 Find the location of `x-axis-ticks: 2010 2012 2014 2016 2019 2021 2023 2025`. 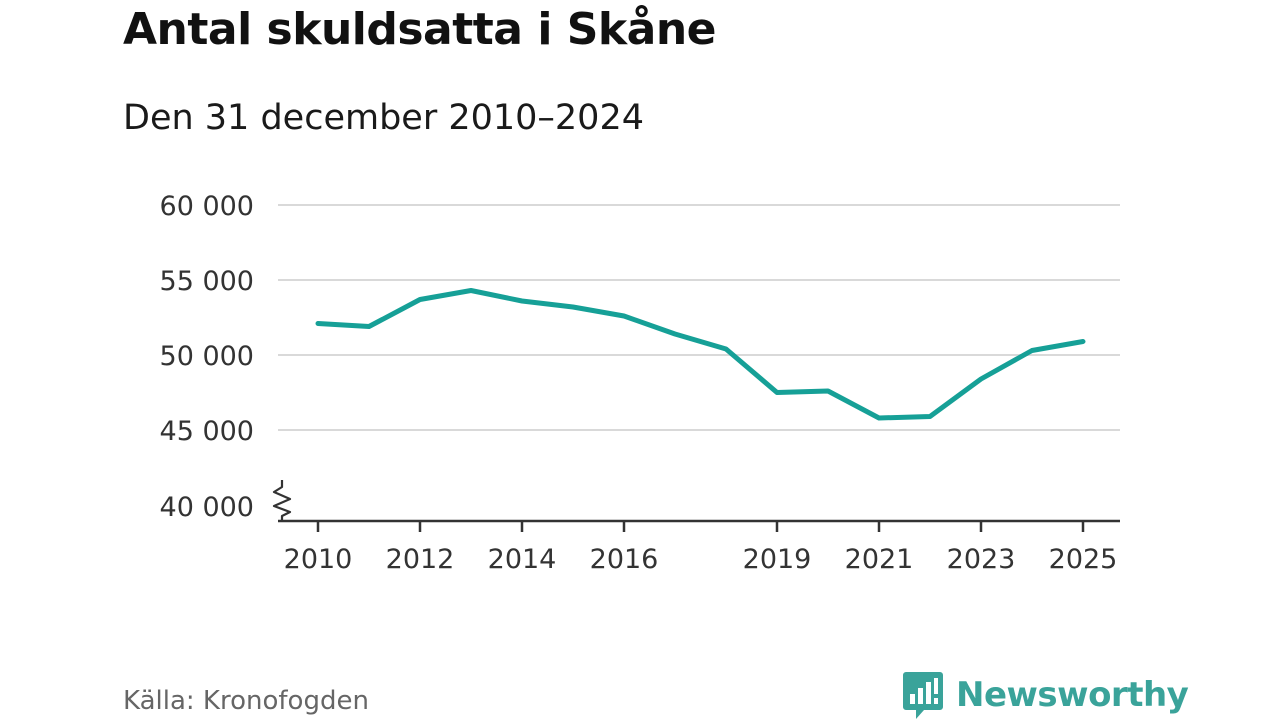

x-axis-ticks: 2010 2012 2014 2016 2019 2021 2023 2025 is located at coordinates (701, 548).